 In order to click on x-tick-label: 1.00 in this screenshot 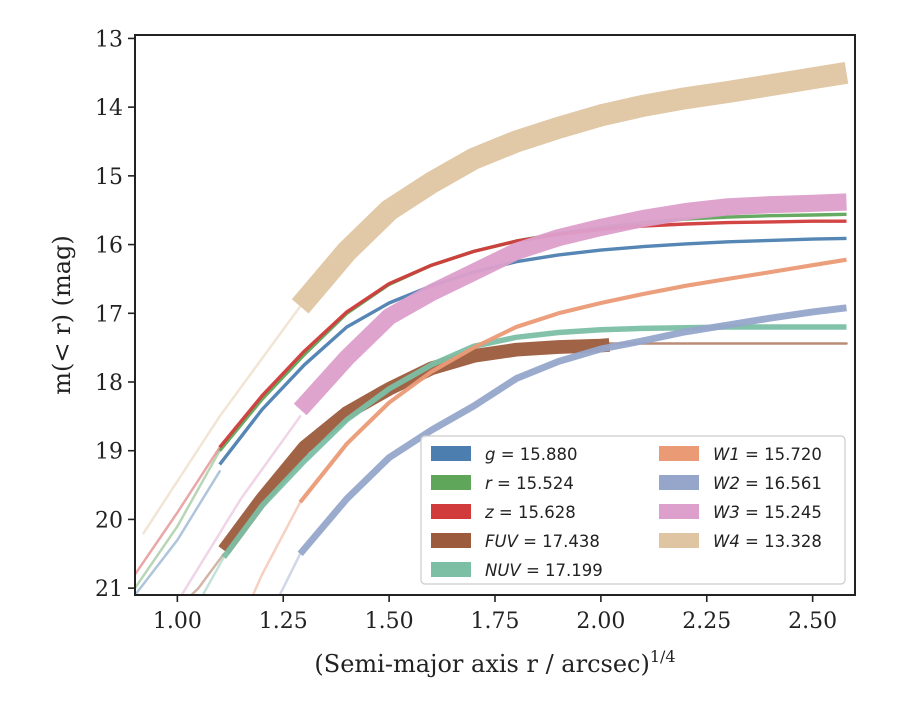, I will do `click(177, 621)`.